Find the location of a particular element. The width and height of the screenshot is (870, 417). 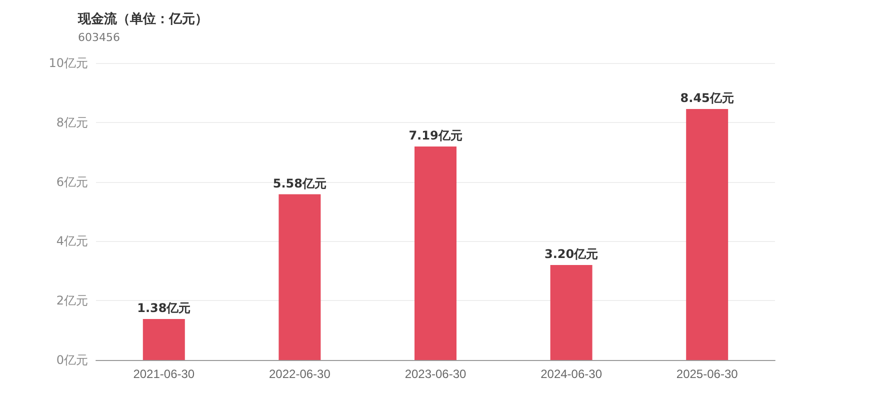

x-tick-label: 2021-06-30 is located at coordinates (164, 374).